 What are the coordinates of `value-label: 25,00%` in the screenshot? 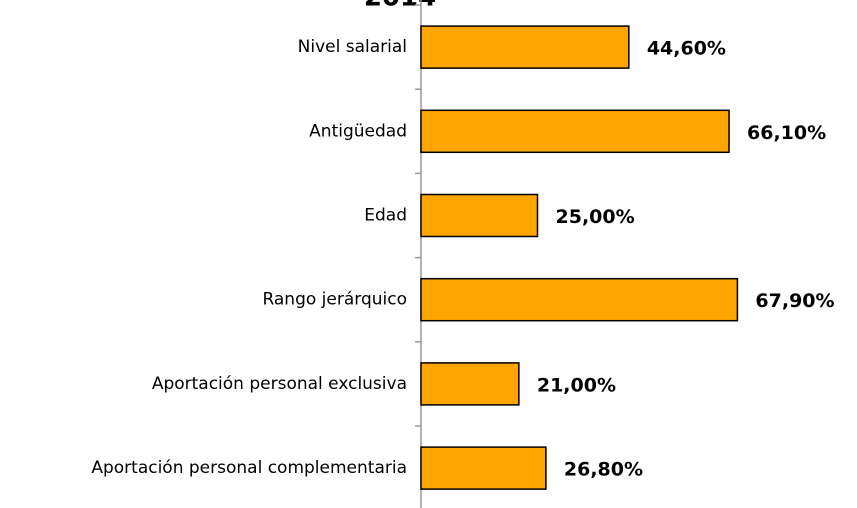 It's located at (595, 217).